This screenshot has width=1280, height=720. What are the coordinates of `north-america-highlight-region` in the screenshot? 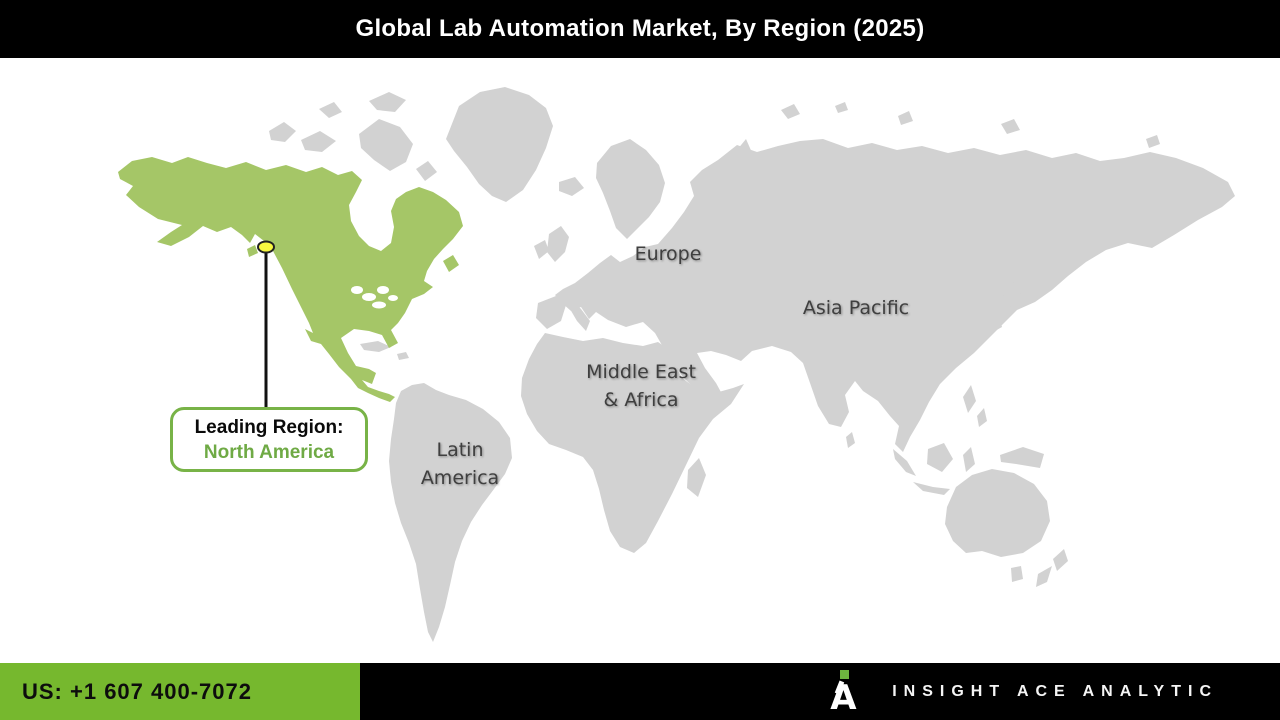 It's located at (290, 279).